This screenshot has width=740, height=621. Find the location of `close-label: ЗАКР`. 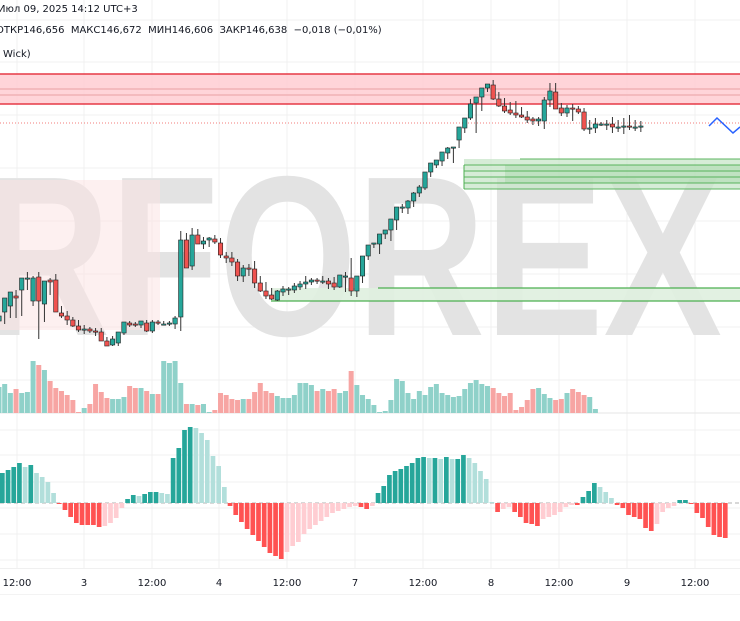

close-label: ЗАКР is located at coordinates (232, 30).